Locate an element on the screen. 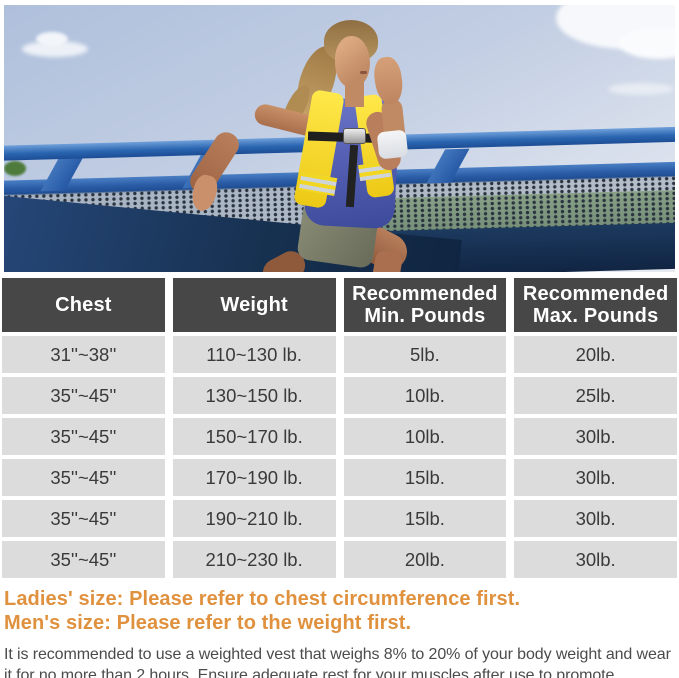  column-header-chest: Chest is located at coordinates (83, 305).